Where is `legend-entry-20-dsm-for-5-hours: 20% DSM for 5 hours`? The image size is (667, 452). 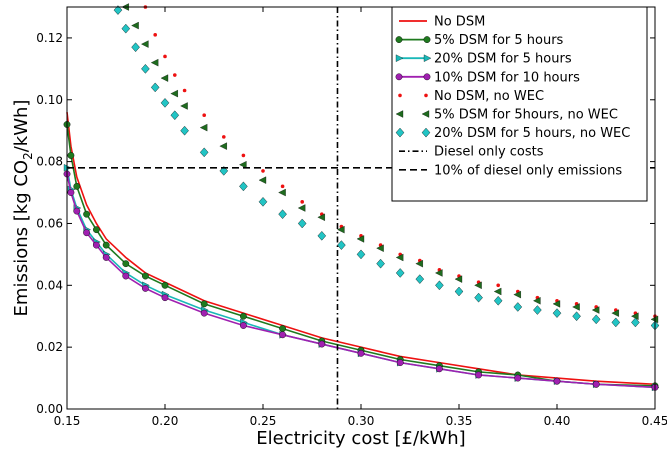
legend-entry-20-dsm-for-5-hours: 20% DSM for 5 hours is located at coordinates (483, 59).